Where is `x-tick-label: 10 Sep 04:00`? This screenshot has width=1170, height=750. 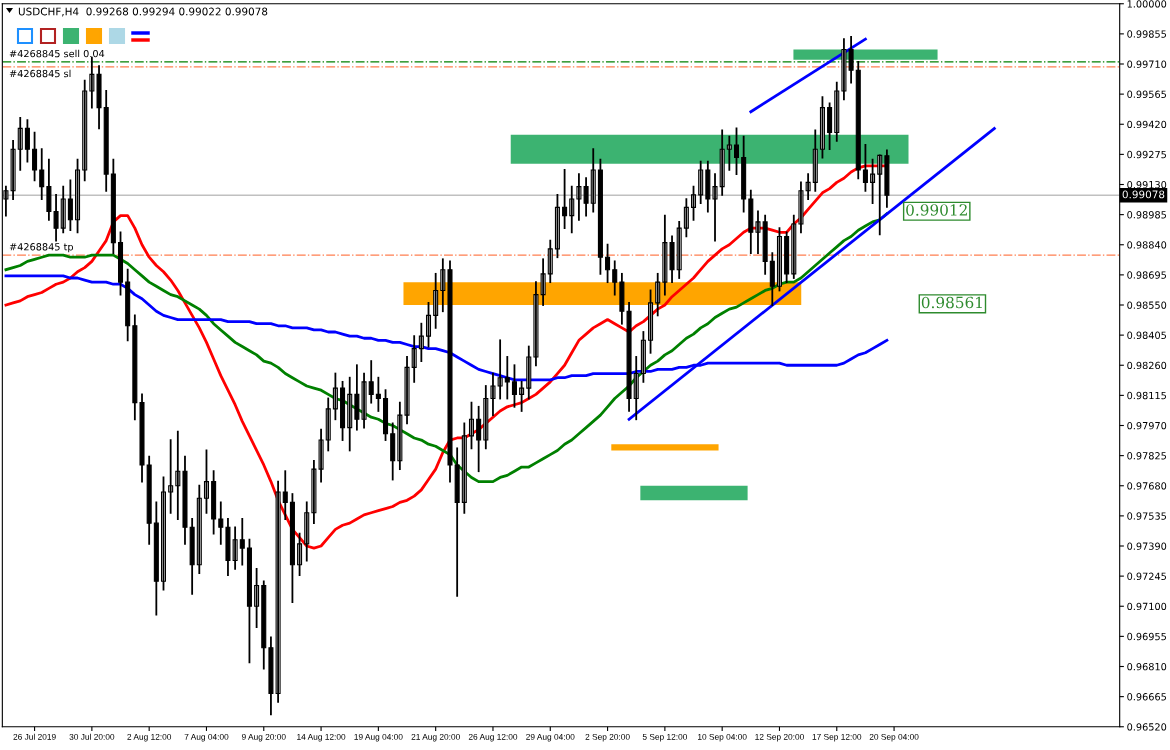 x-tick-label: 10 Sep 04:00 is located at coordinates (722, 737).